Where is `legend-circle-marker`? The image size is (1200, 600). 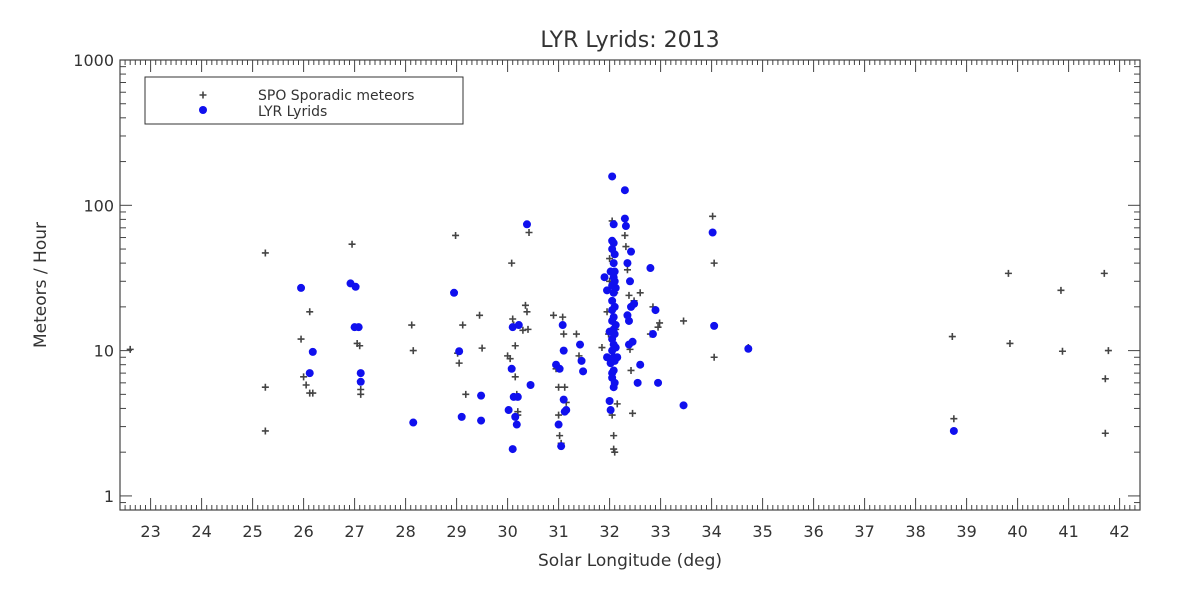 legend-circle-marker is located at coordinates (203, 110).